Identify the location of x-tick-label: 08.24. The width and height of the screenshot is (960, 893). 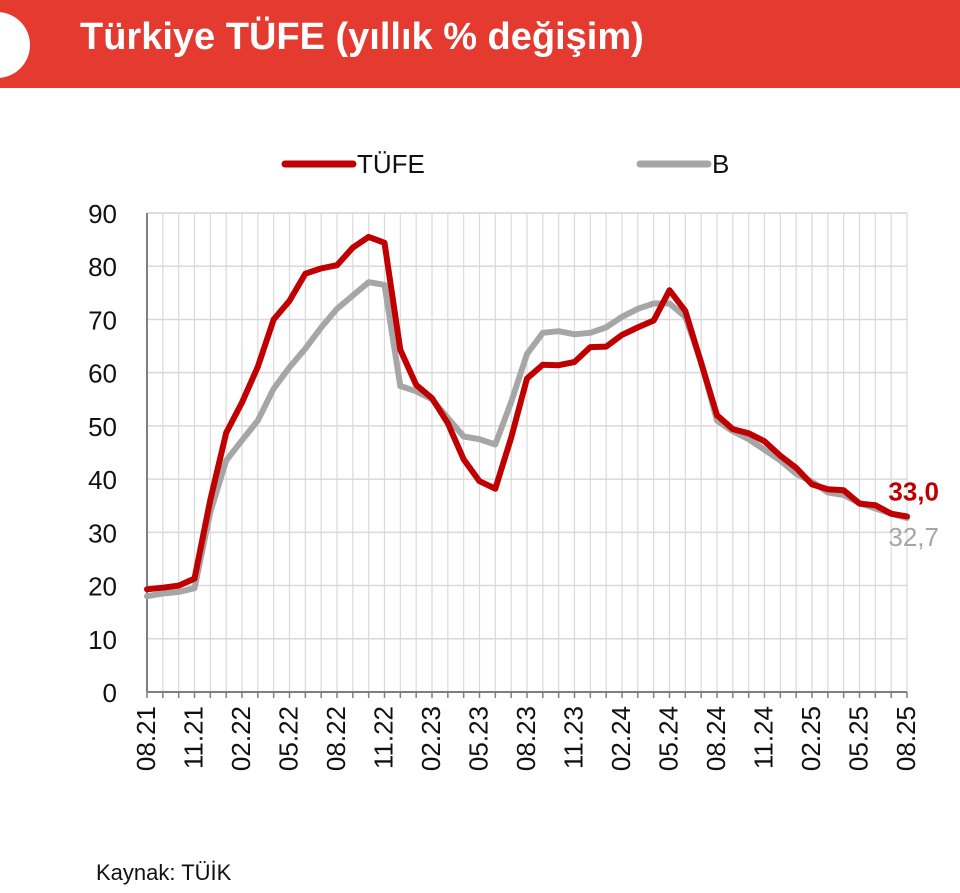
(716, 738).